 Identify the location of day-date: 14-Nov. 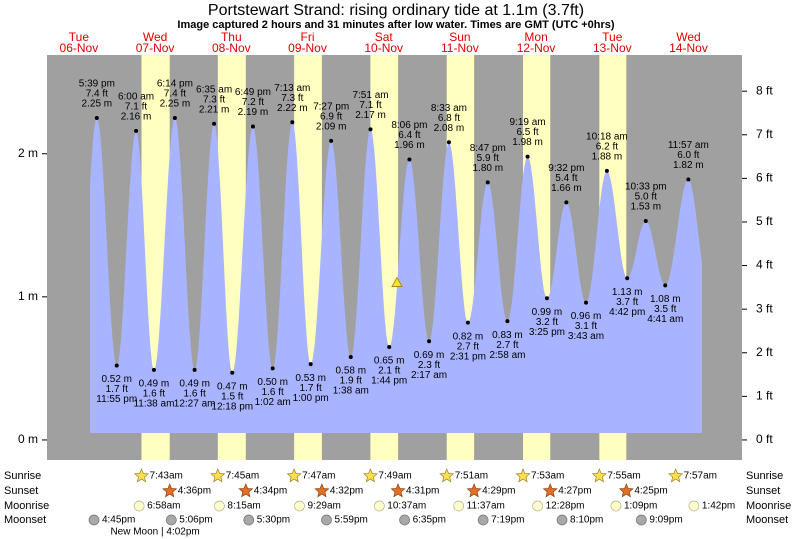
(688, 48).